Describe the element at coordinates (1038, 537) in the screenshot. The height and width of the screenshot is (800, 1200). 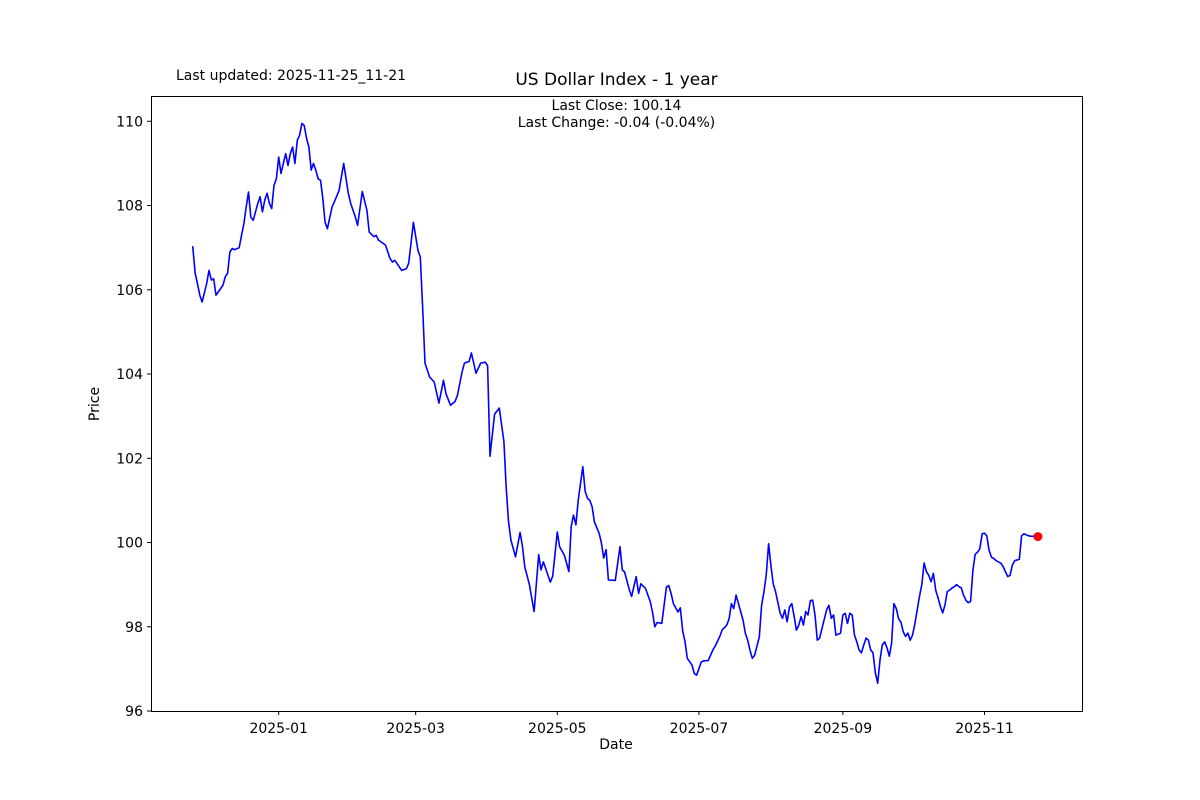
I see `last-close-marker` at that location.